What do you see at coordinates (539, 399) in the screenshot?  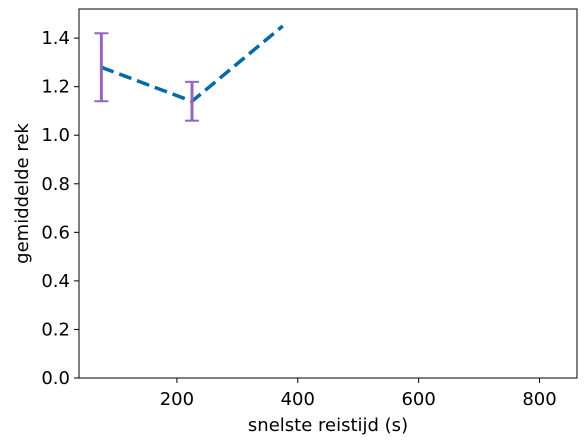 I see `x-tick-label: 800` at bounding box center [539, 399].